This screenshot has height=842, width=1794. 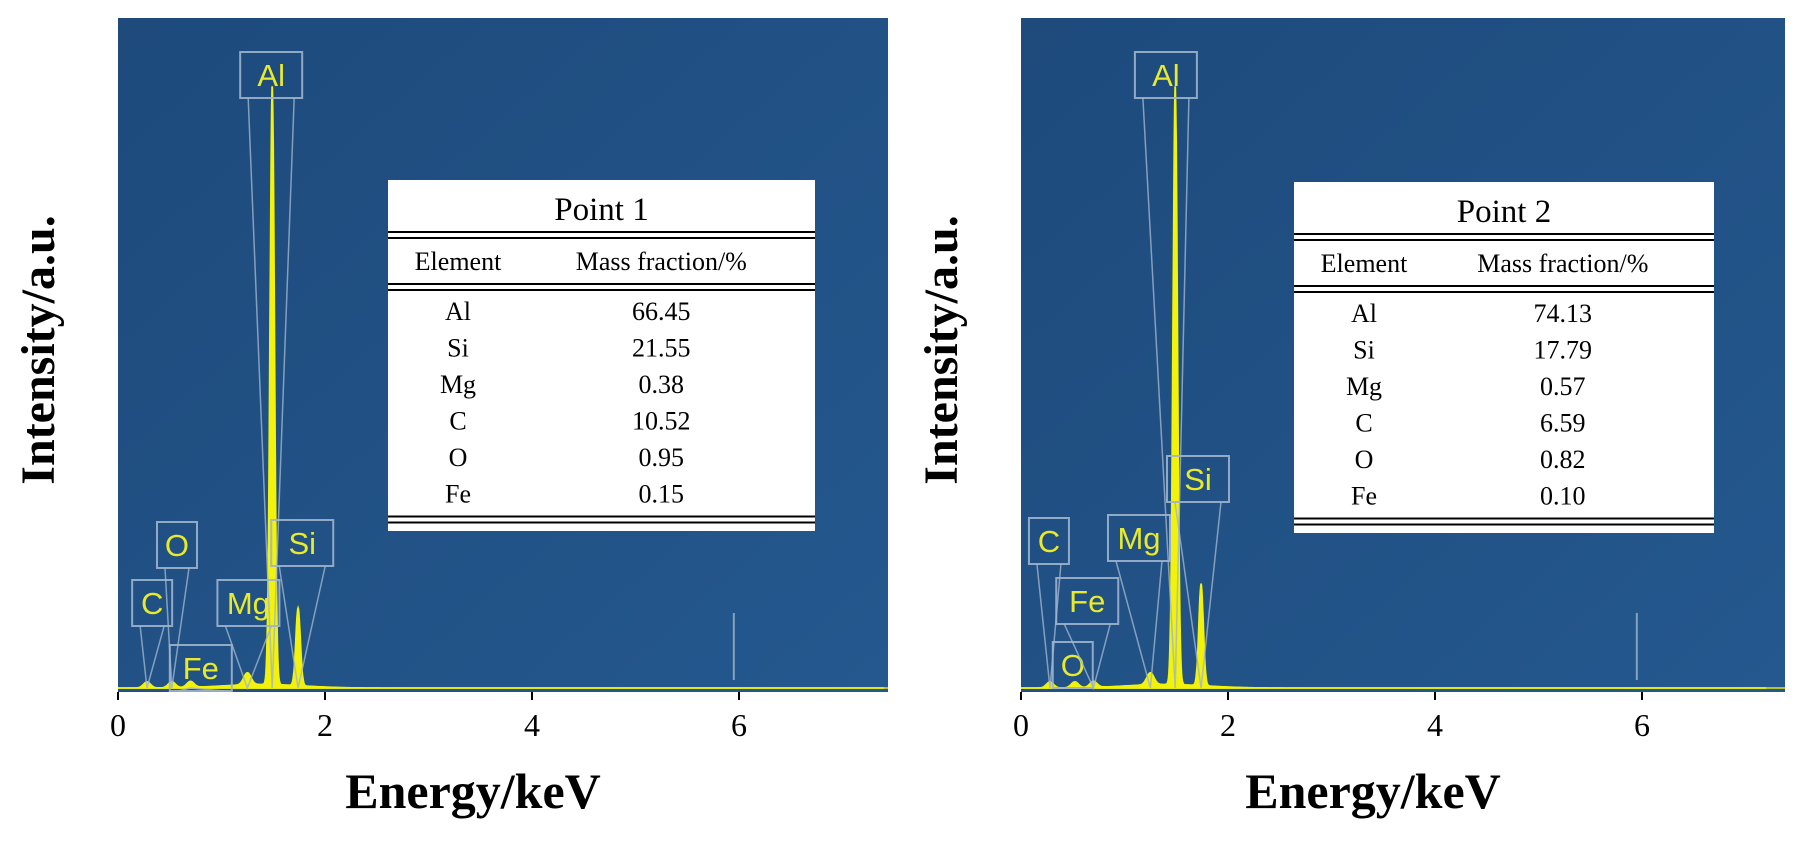 What do you see at coordinates (661, 348) in the screenshot?
I see `table-cell-mass-fraction: 21.55` at bounding box center [661, 348].